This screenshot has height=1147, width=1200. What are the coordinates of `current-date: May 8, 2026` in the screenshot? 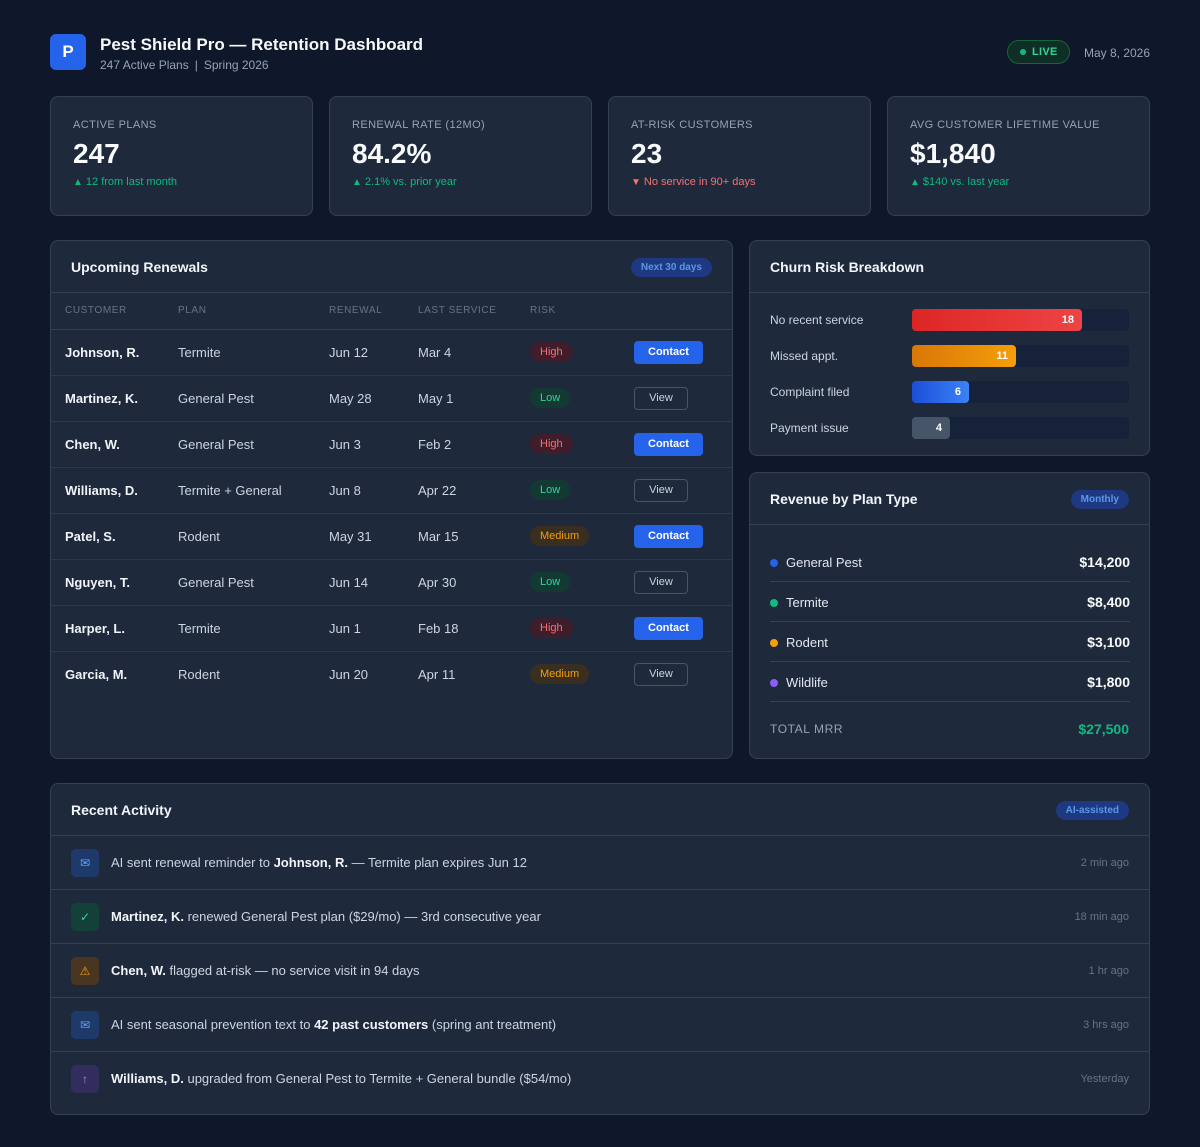 It's located at (1116, 53).